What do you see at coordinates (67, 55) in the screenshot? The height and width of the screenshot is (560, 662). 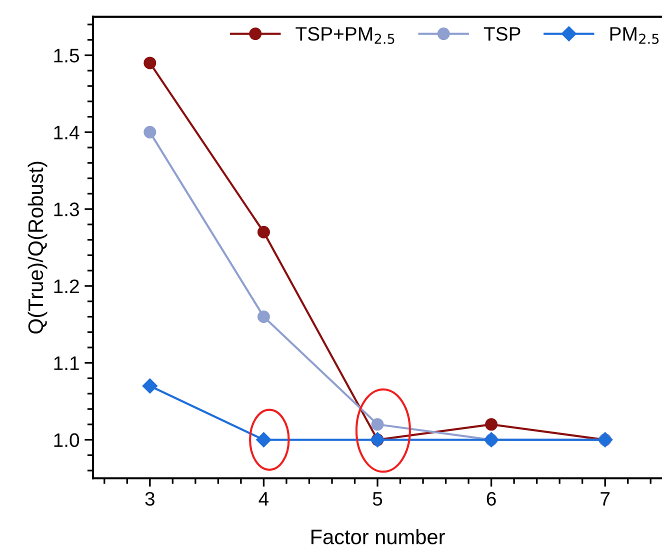 I see `y-tick-label: 1.5` at bounding box center [67, 55].